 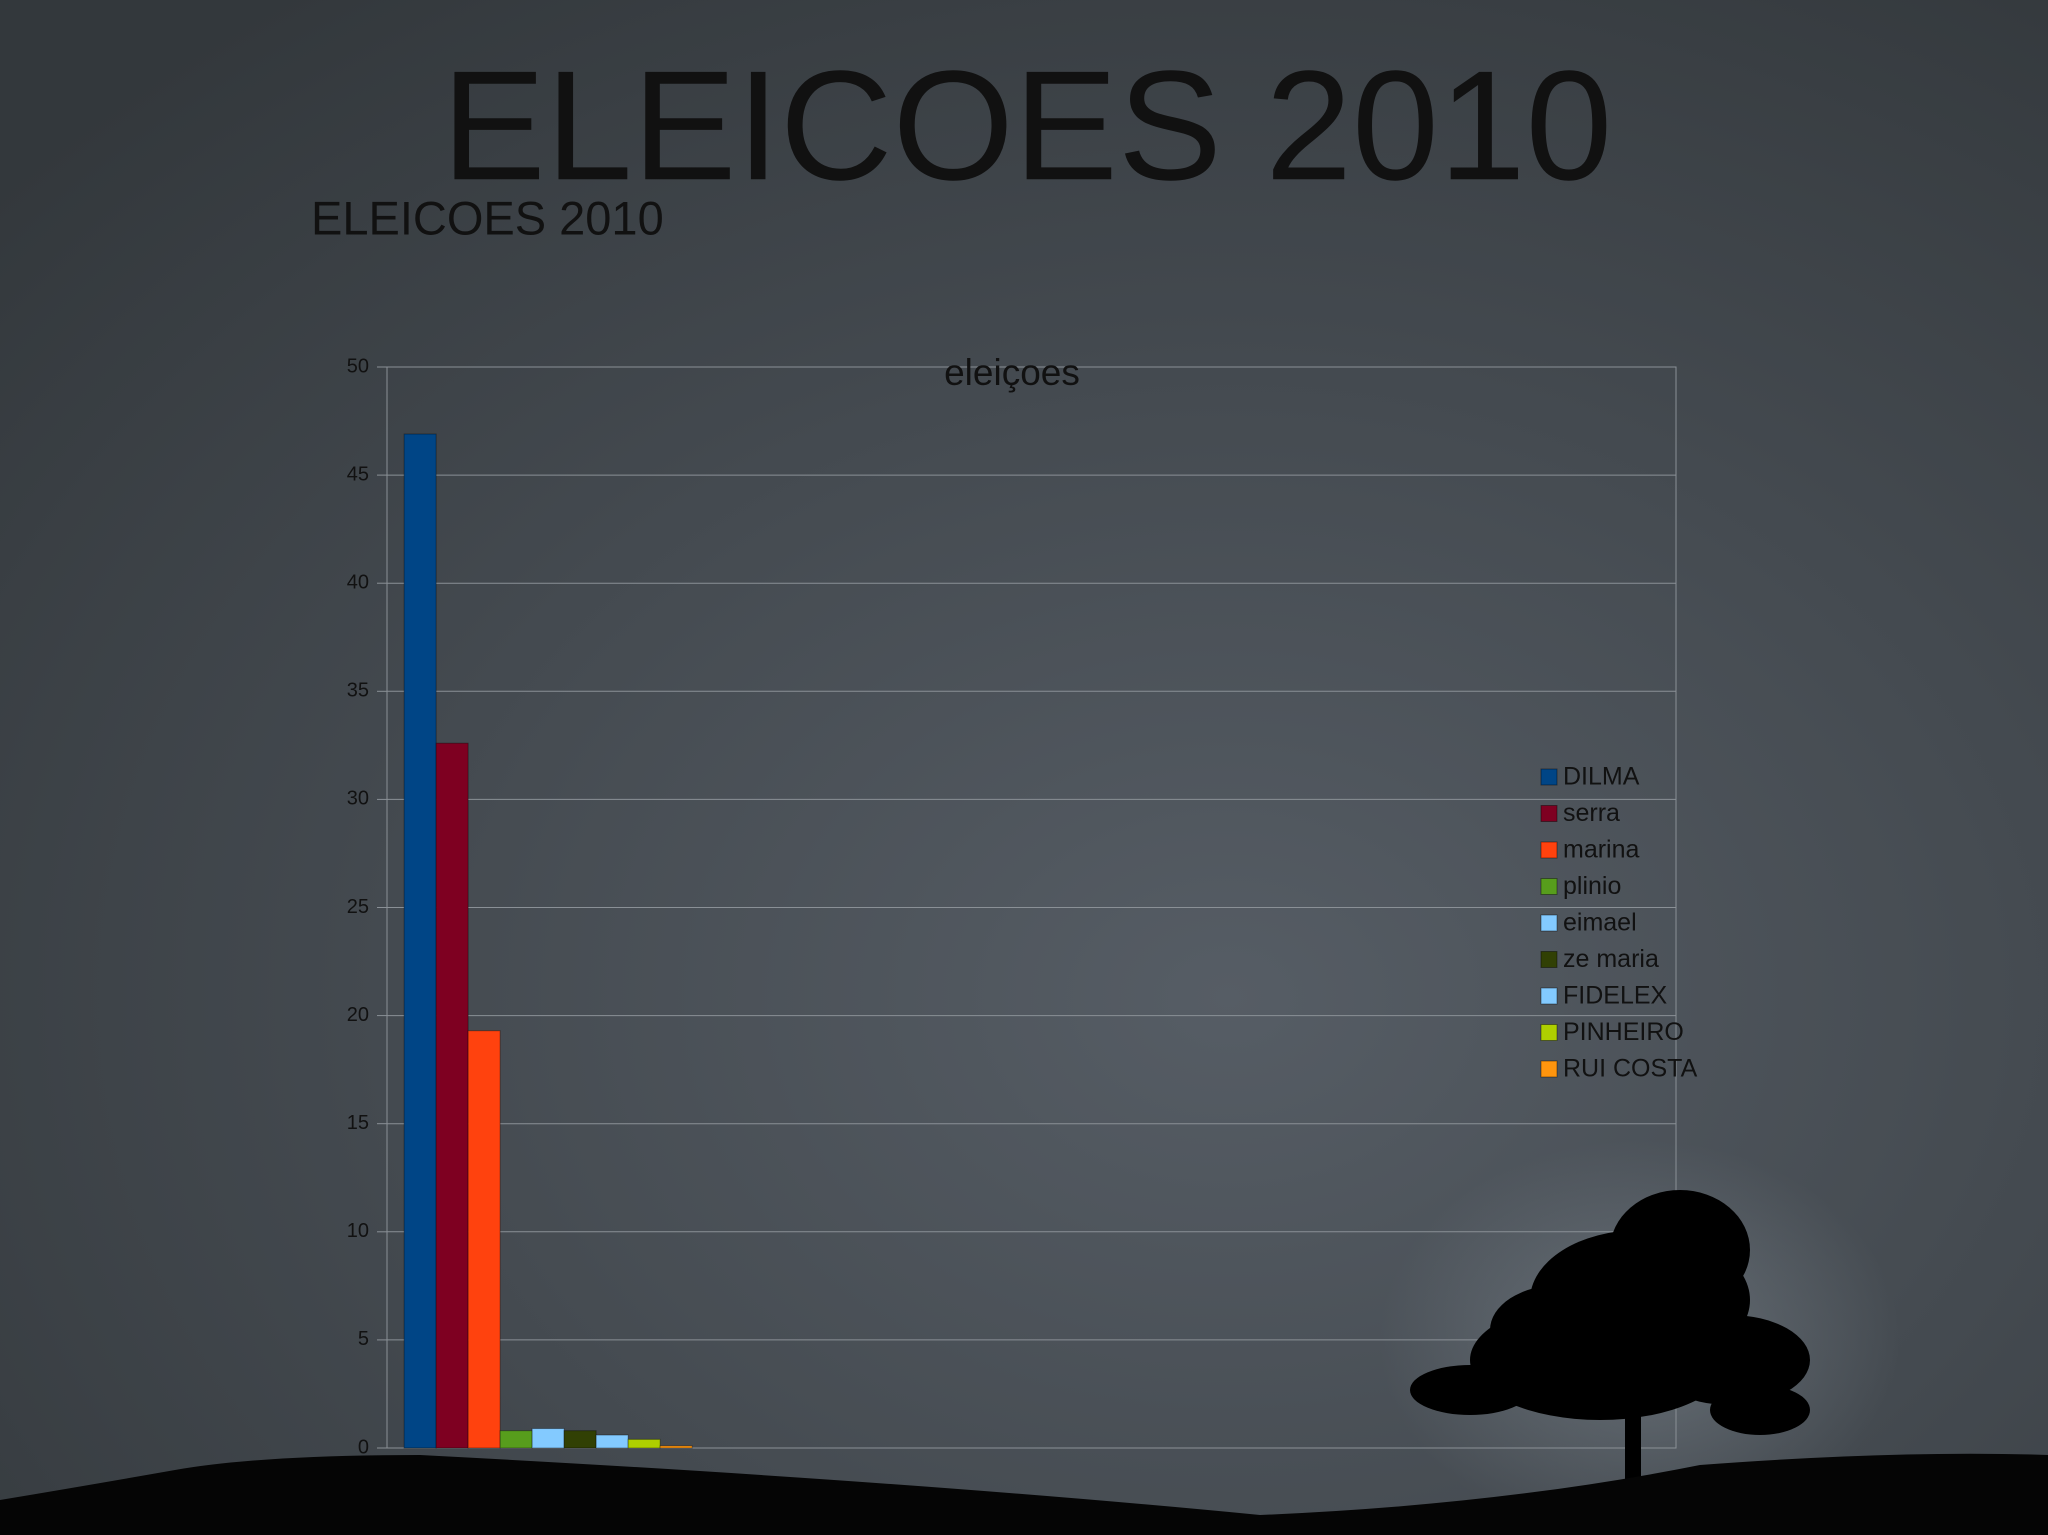 I want to click on y-tick-label: 10, so click(x=358, y=1231).